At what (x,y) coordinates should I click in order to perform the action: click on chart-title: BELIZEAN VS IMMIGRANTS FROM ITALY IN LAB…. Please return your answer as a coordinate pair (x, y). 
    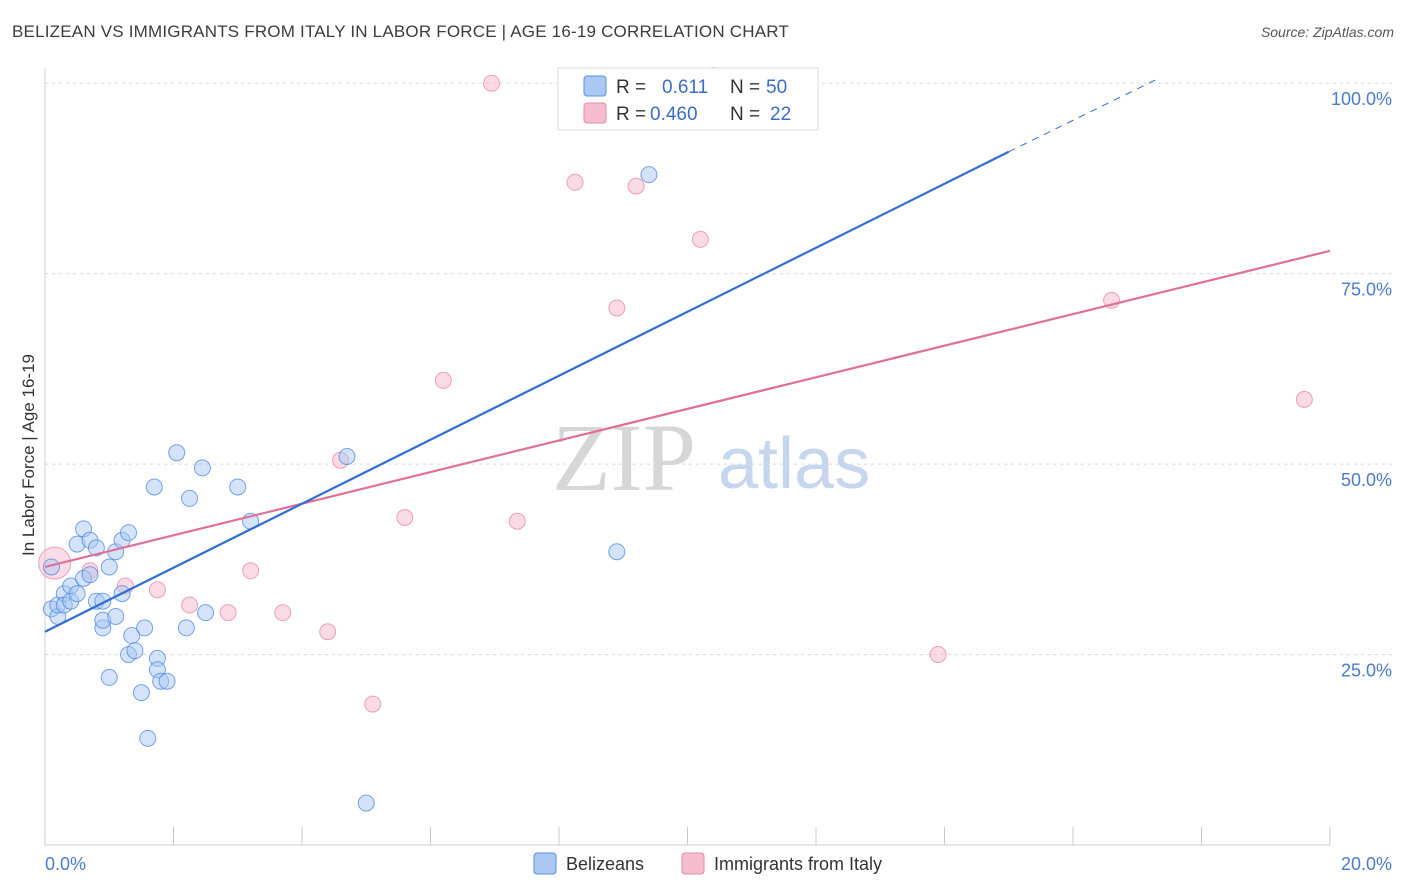
    Looking at the image, I should click on (400, 31).